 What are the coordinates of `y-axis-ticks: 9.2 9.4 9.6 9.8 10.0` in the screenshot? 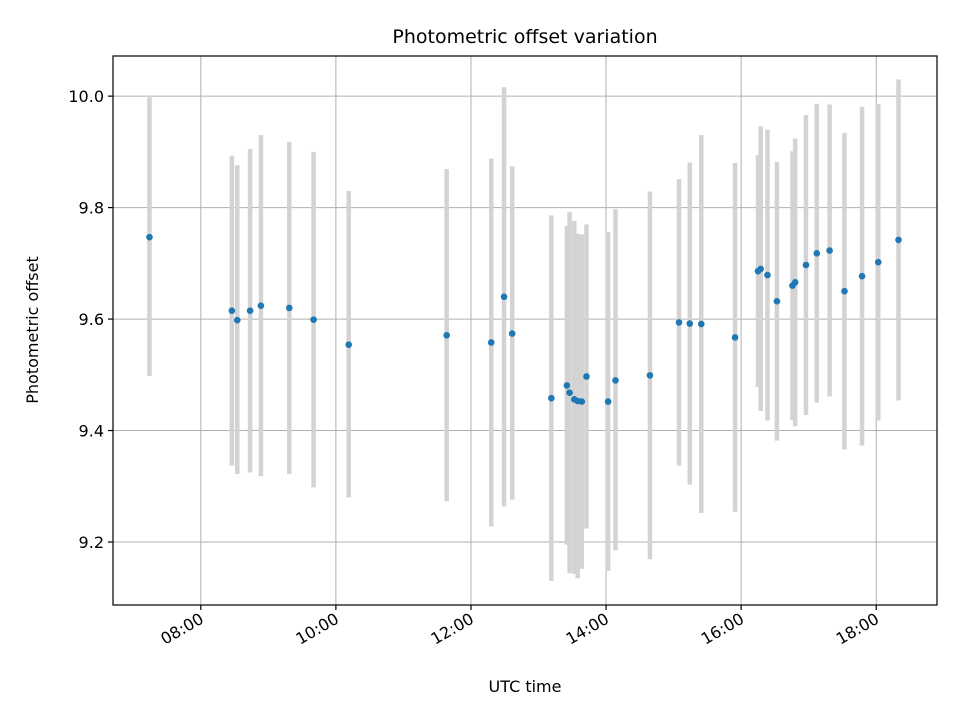 It's located at (90, 319).